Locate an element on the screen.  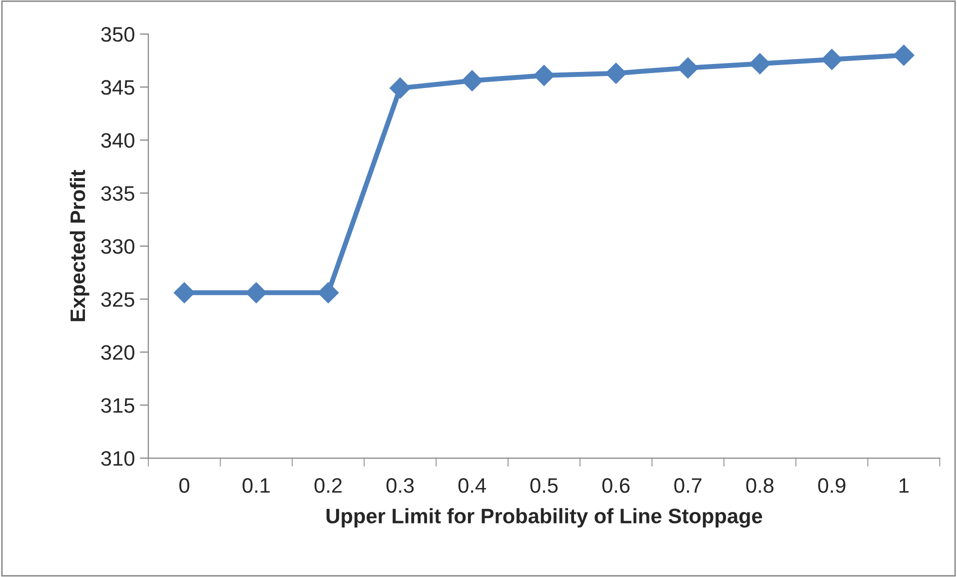
x-tick-label: 0.8 is located at coordinates (760, 485).